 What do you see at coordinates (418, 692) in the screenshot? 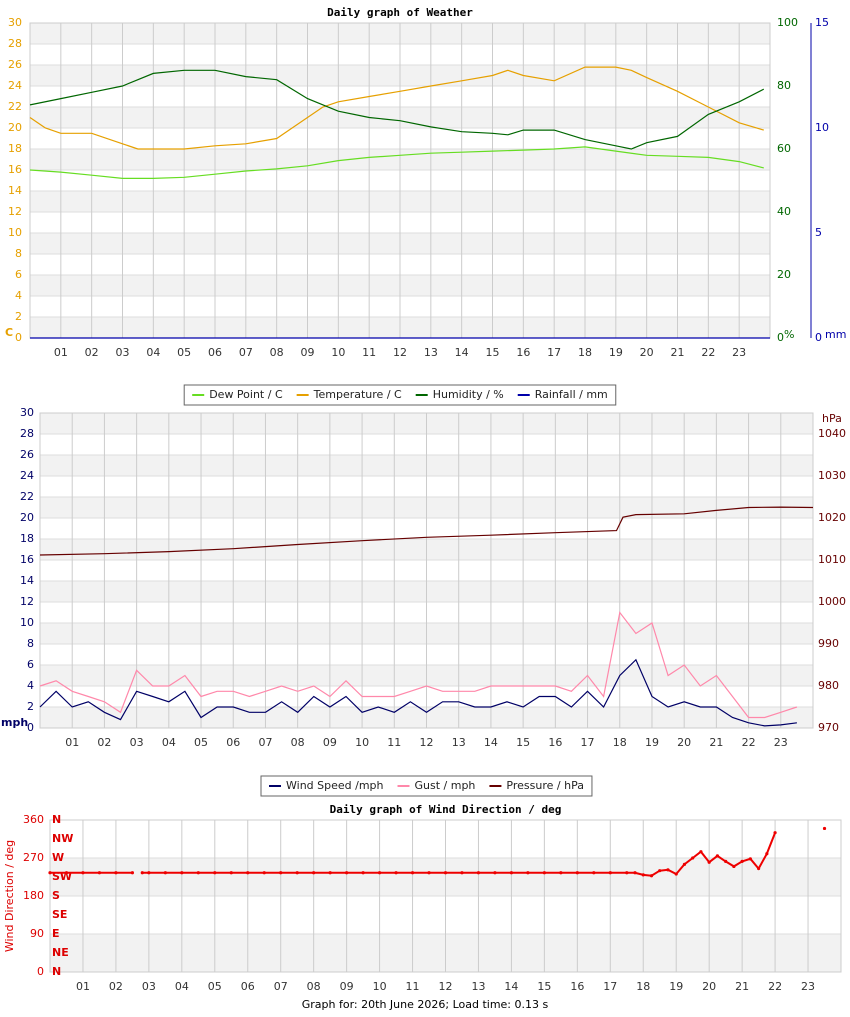
I see `series-line` at bounding box center [418, 692].